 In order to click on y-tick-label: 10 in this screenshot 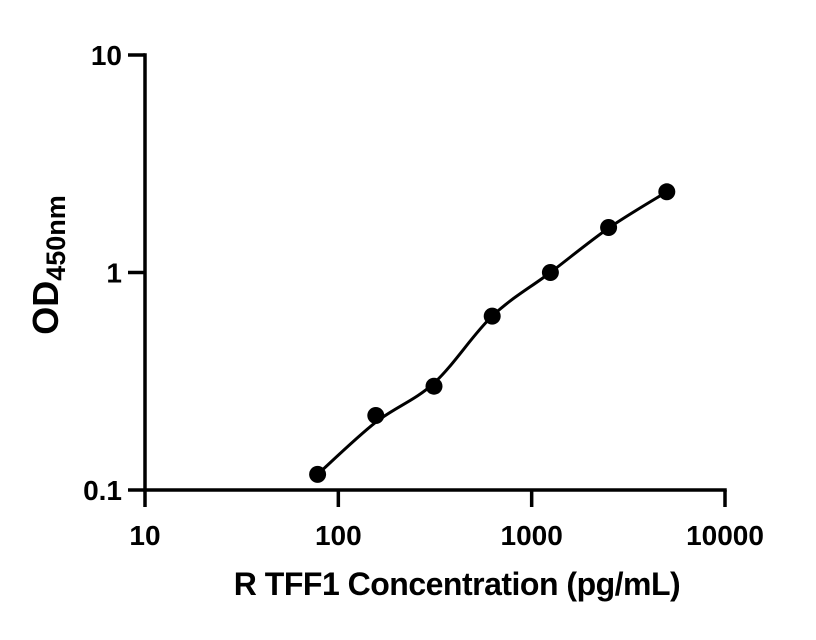, I will do `click(106, 55)`.